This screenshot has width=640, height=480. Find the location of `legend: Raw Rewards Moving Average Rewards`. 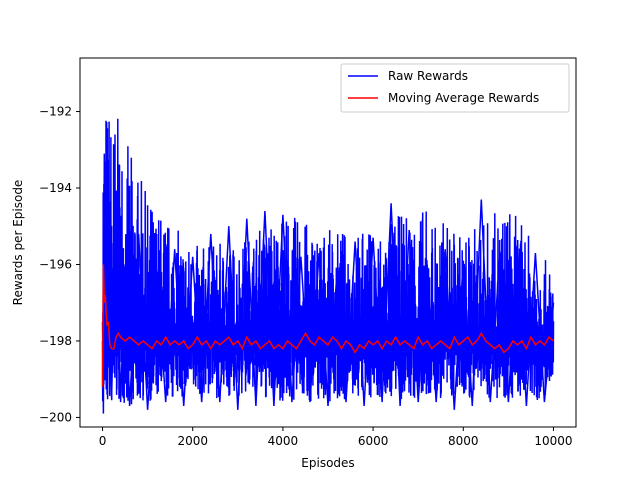

legend: Raw Rewards Moving Average Rewards is located at coordinates (455, 88).